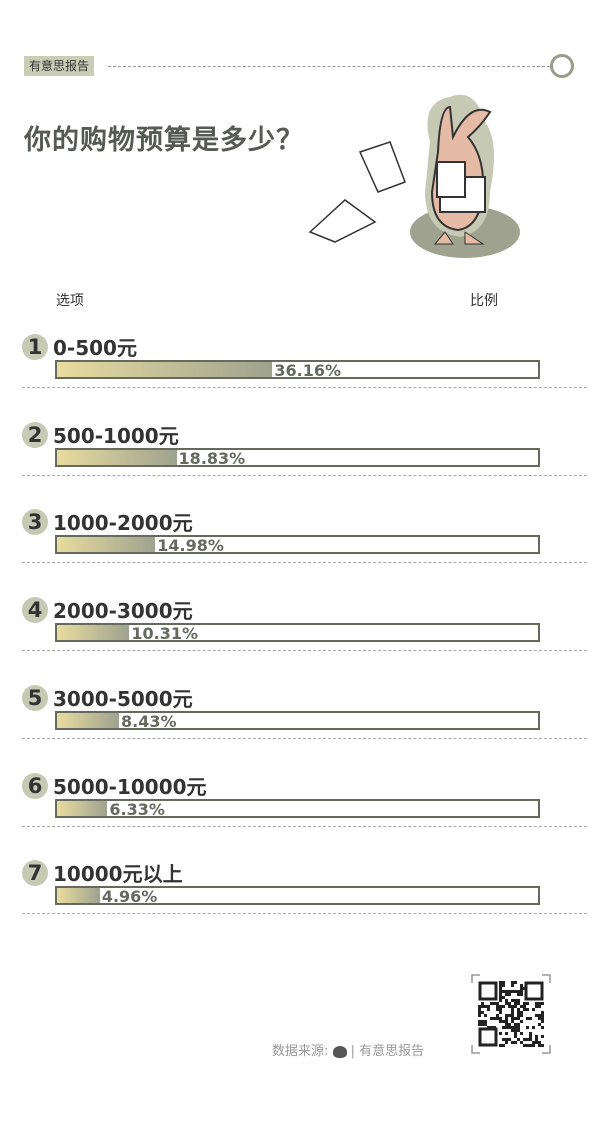 This screenshot has height=1132, width=605. What do you see at coordinates (297, 545) in the screenshot?
I see `bar-track: 14.98%` at bounding box center [297, 545].